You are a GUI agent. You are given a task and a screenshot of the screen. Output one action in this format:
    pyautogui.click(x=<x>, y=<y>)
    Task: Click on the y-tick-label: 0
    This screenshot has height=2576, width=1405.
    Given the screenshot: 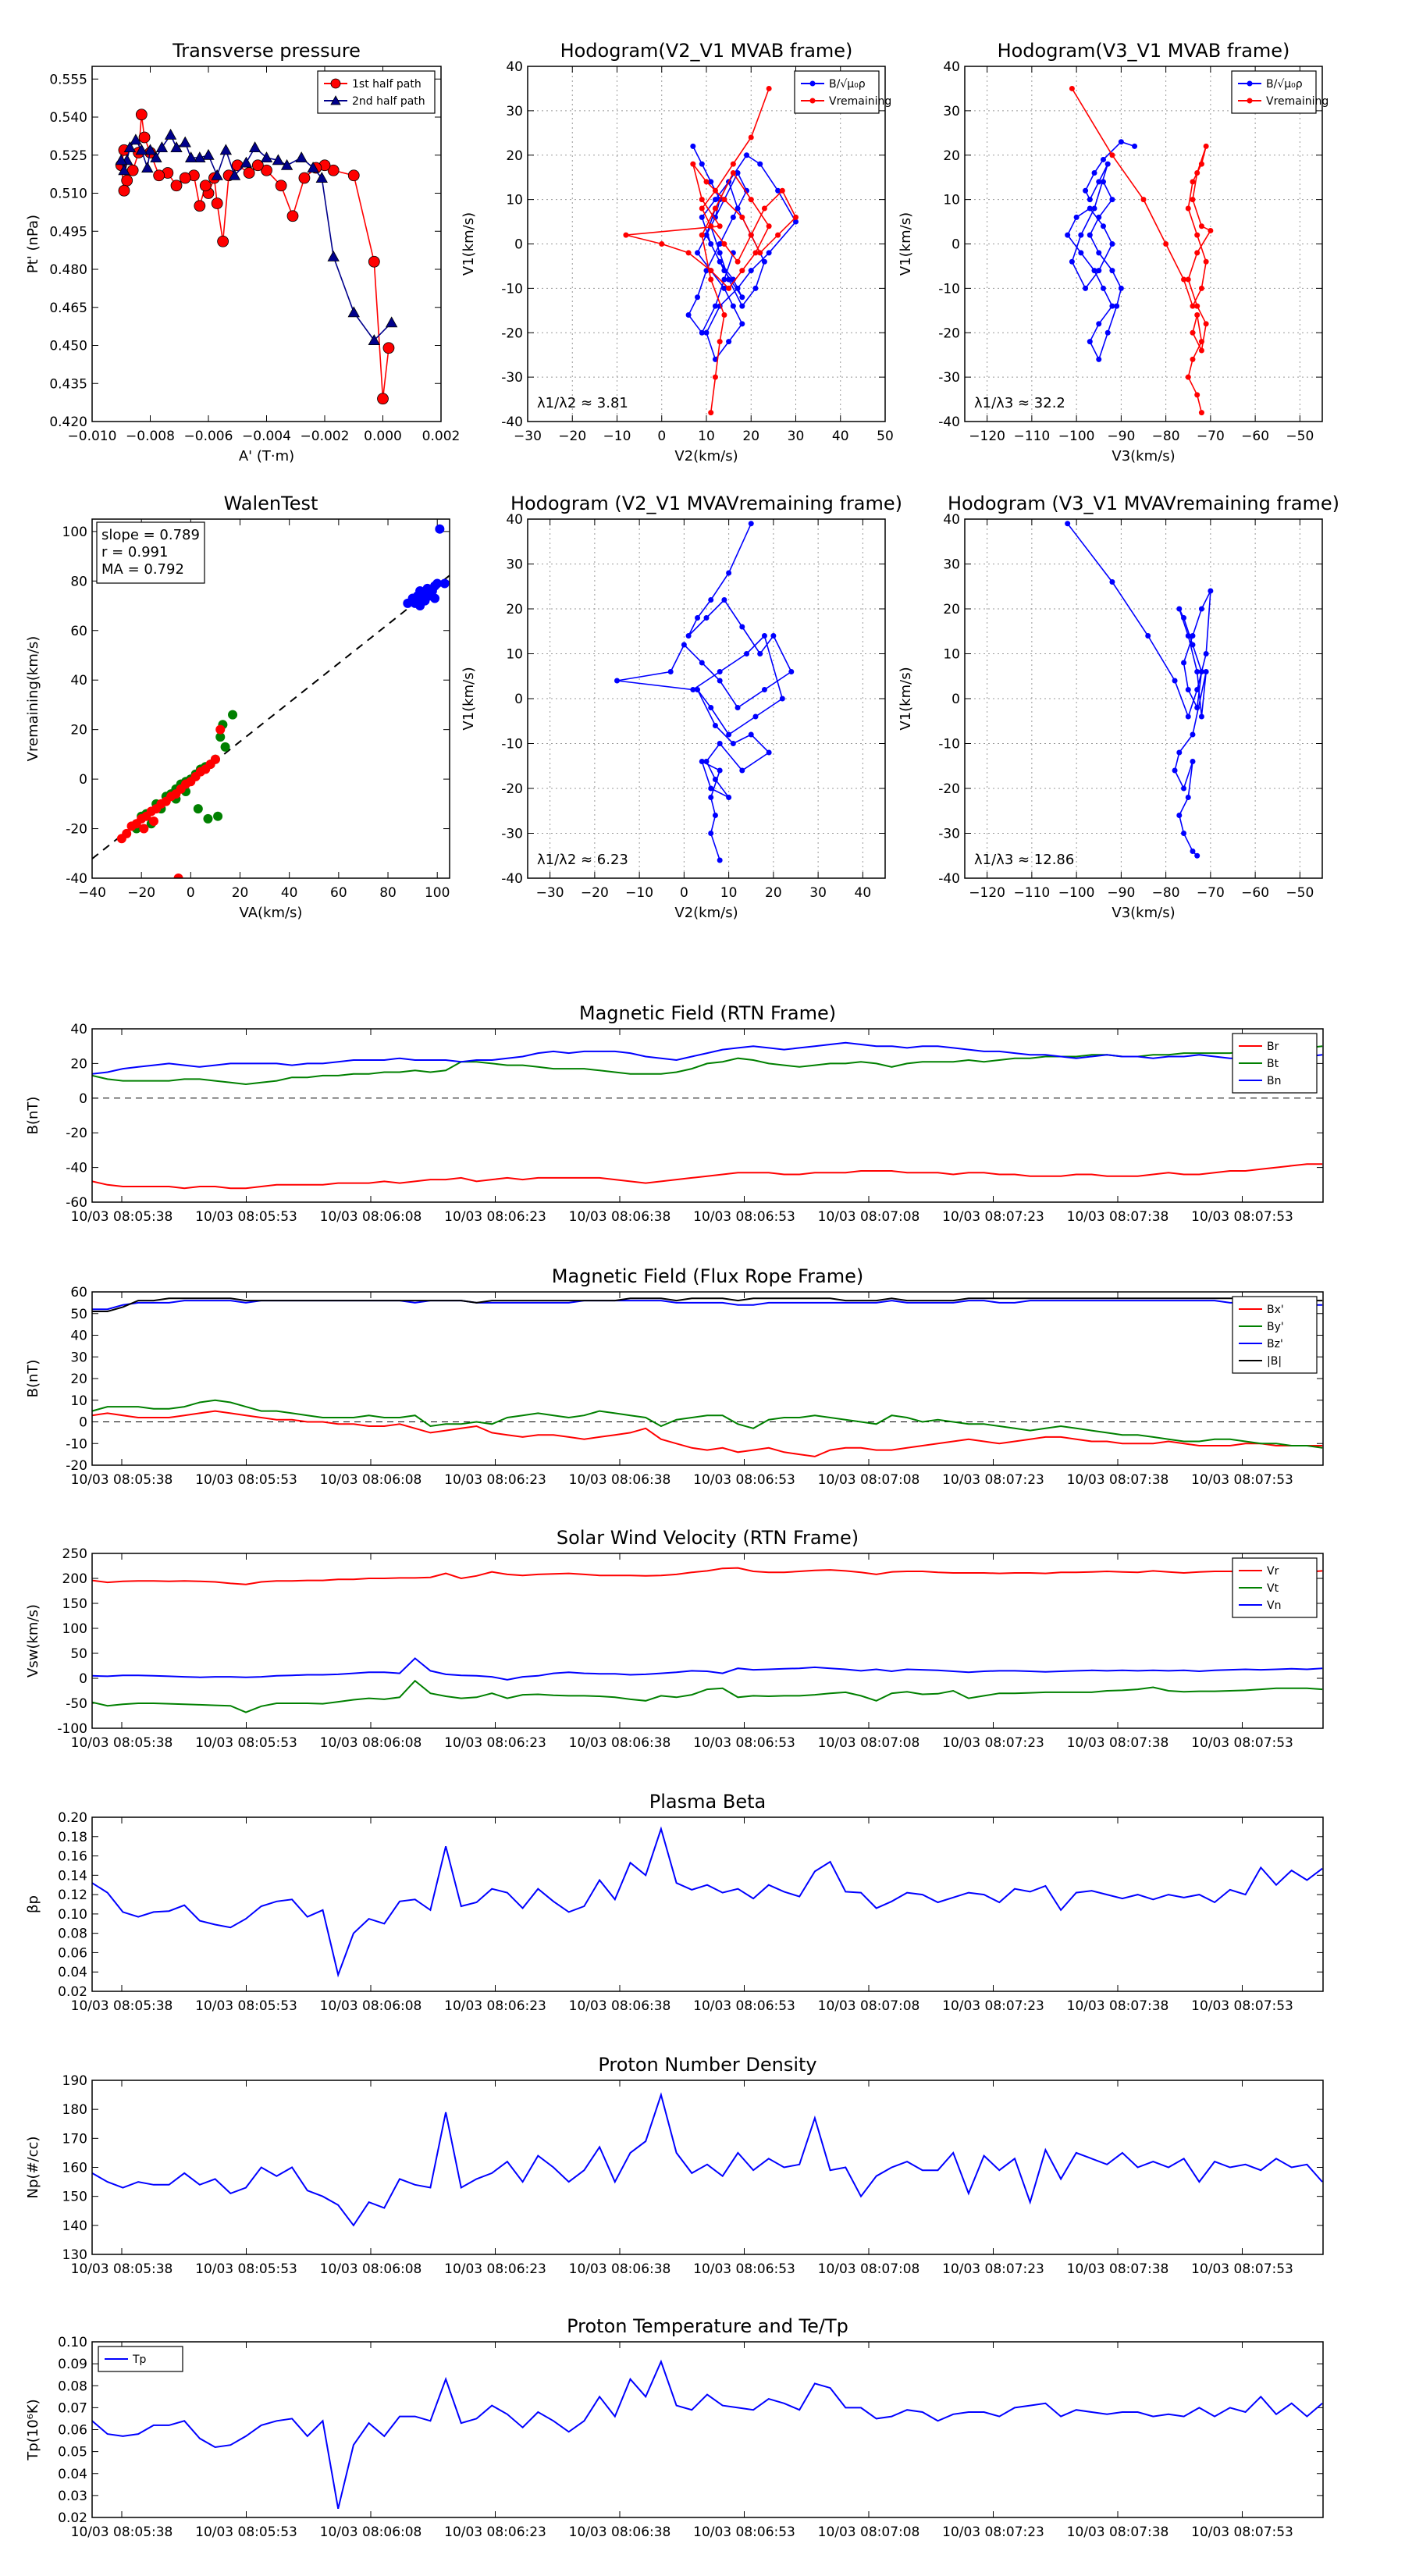 What is the action you would take?
    pyautogui.click(x=518, y=245)
    